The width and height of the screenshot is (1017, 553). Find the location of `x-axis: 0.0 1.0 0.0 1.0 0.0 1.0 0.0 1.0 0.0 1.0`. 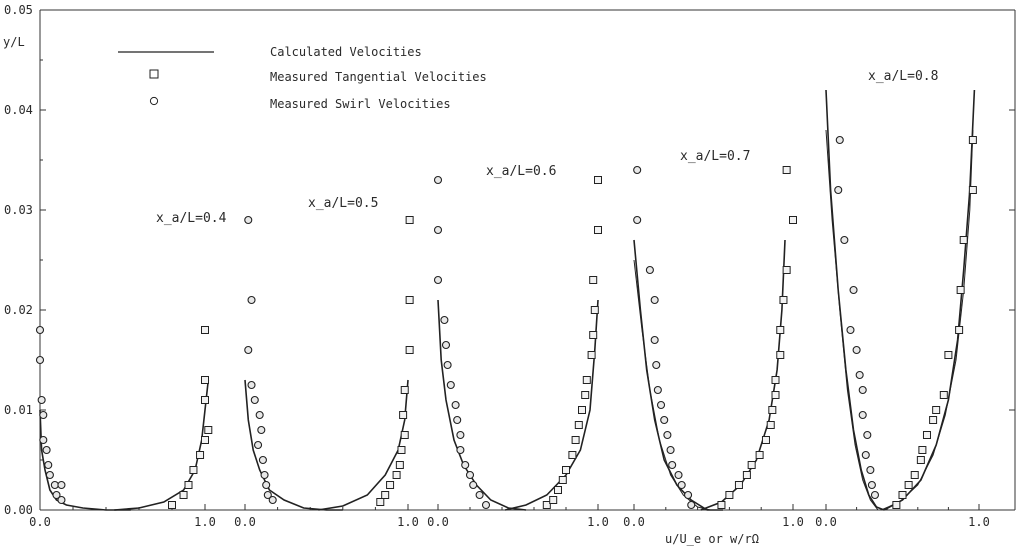

x-axis: 0.0 1.0 0.0 1.0 0.0 1.0 0.0 1.0 0.0 1.0 is located at coordinates (509, 516).